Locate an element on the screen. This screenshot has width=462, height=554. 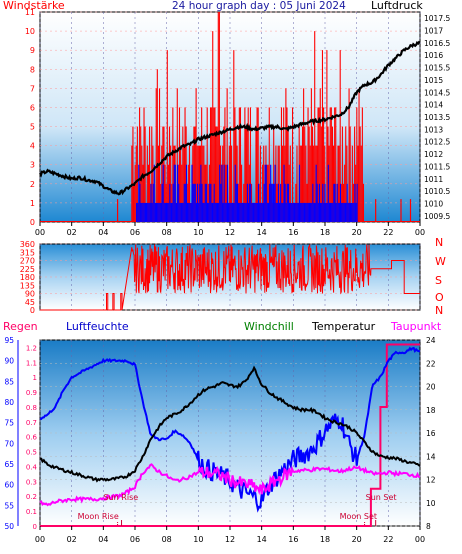
rain-tick-label: 0.4 is located at coordinates (32, 467).